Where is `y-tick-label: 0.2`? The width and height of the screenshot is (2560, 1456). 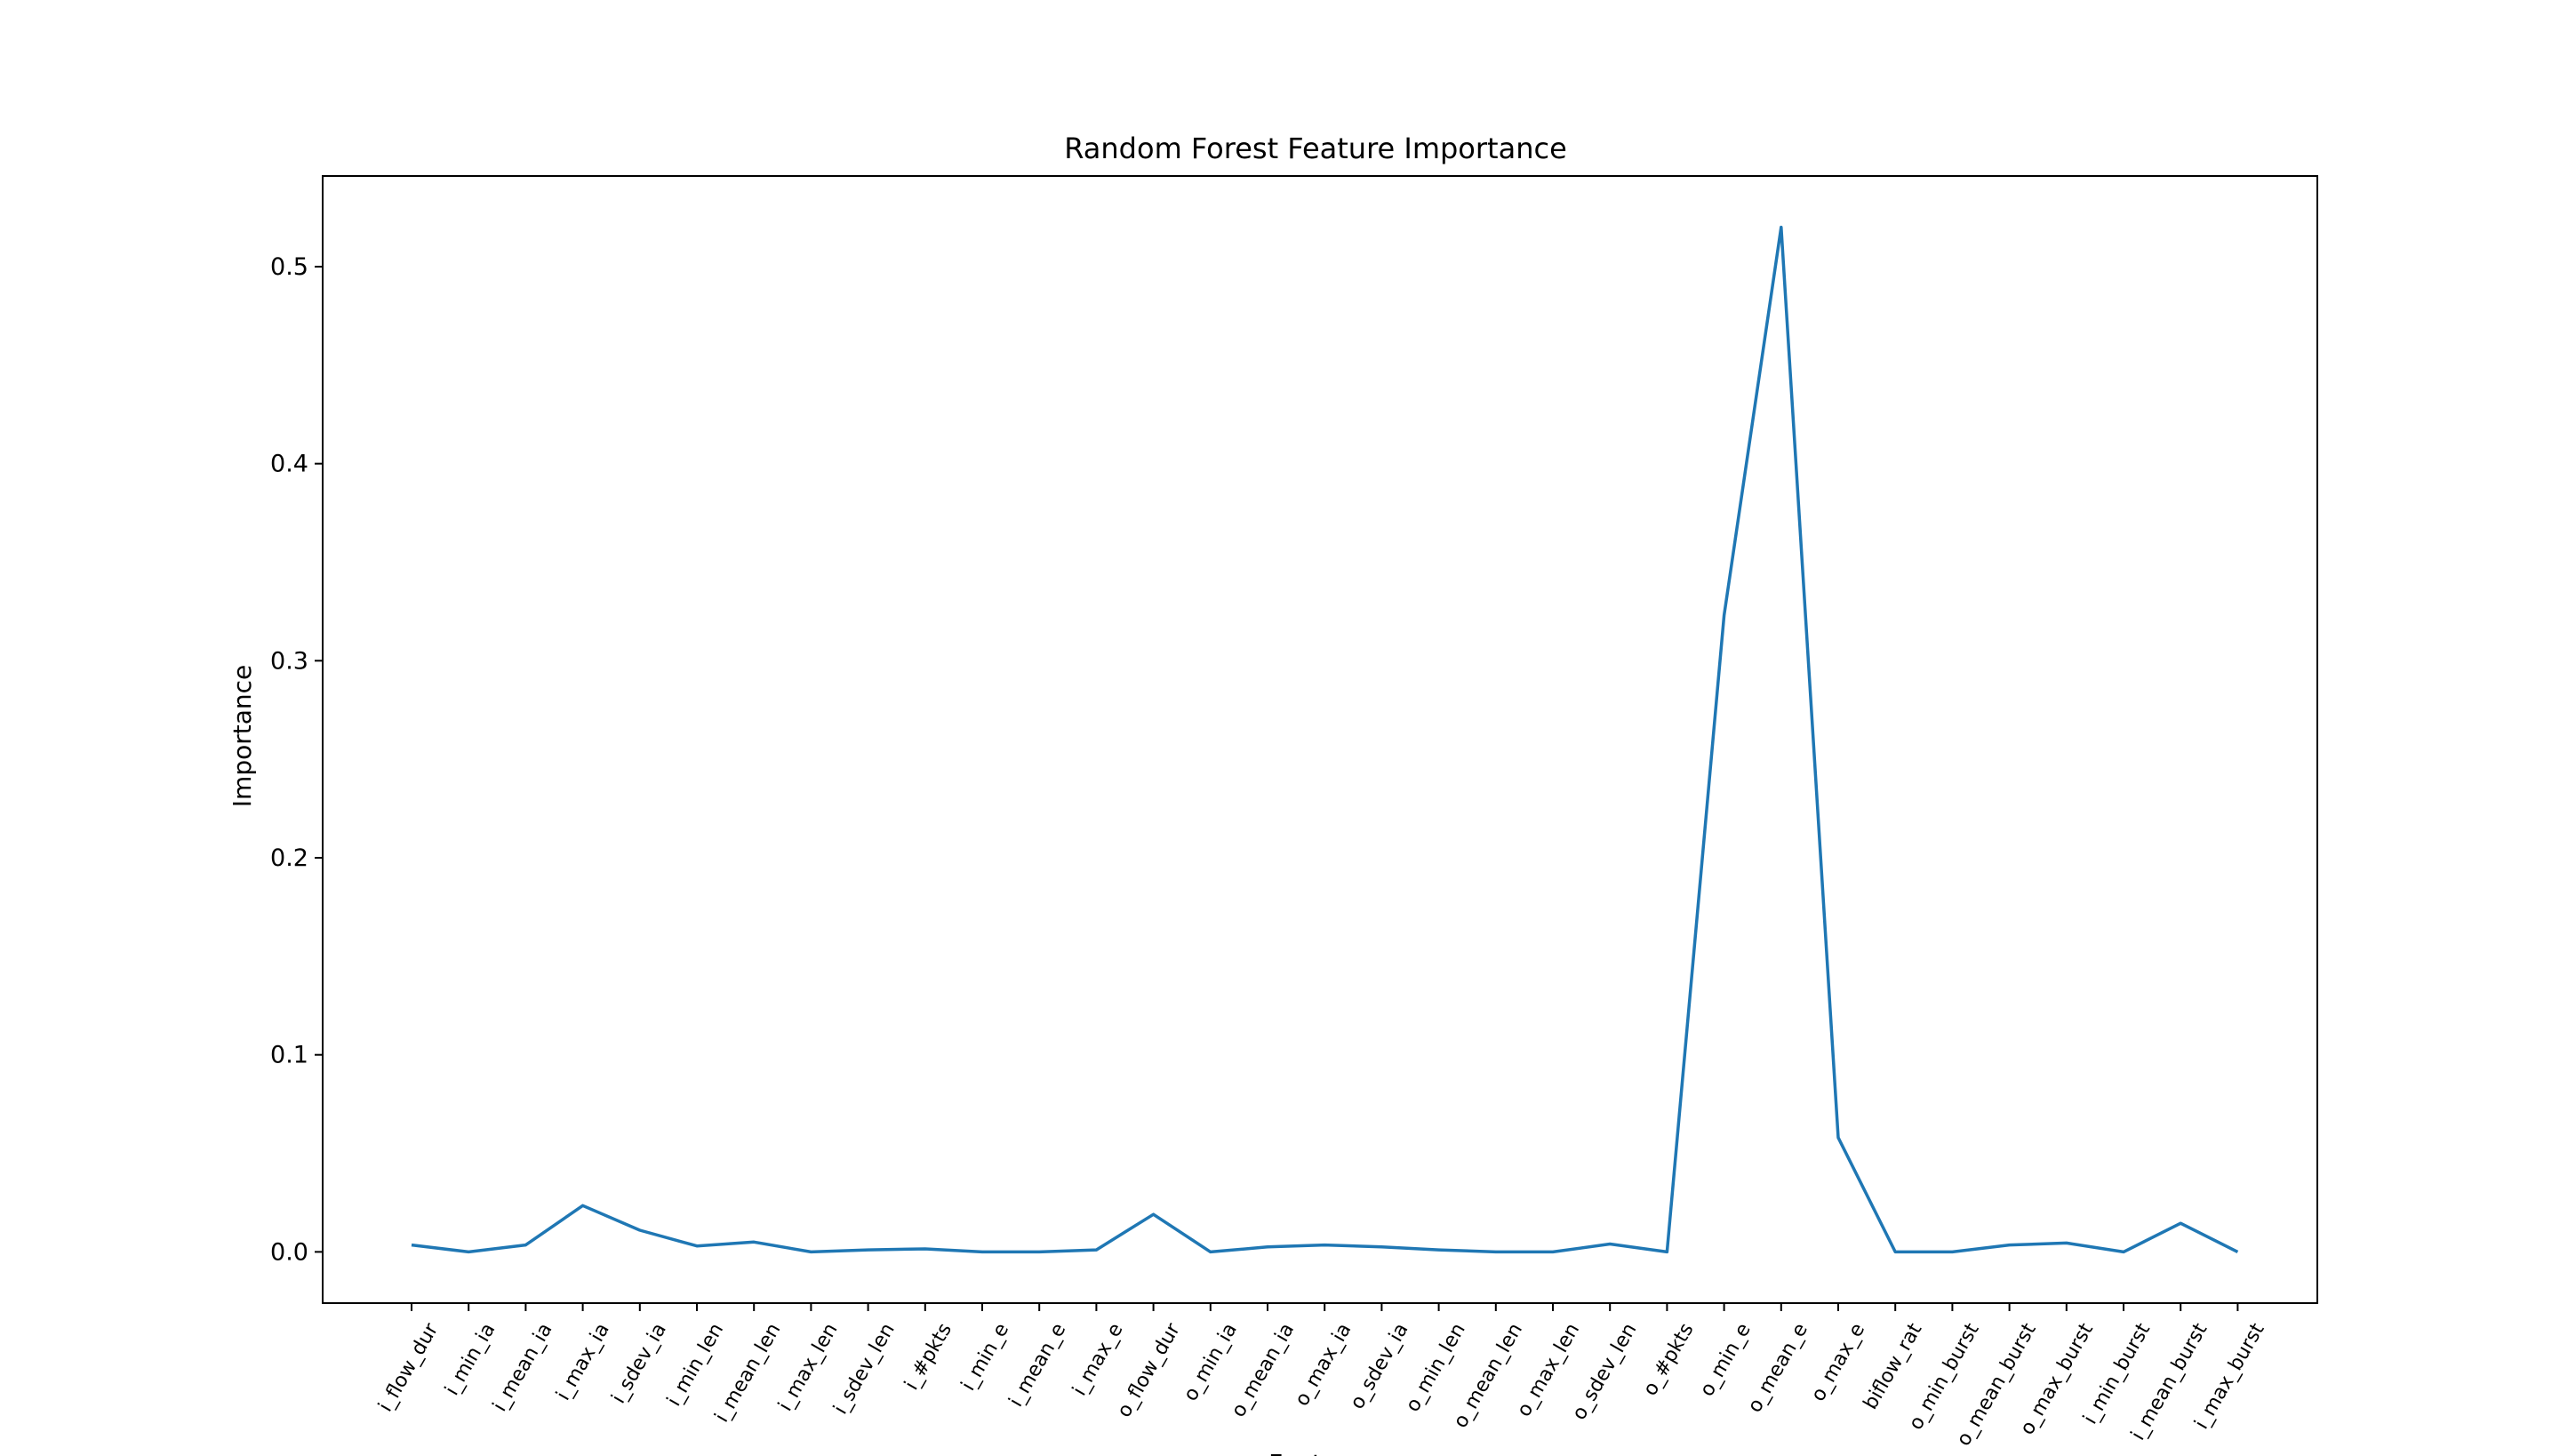 y-tick-label: 0.2 is located at coordinates (289, 858).